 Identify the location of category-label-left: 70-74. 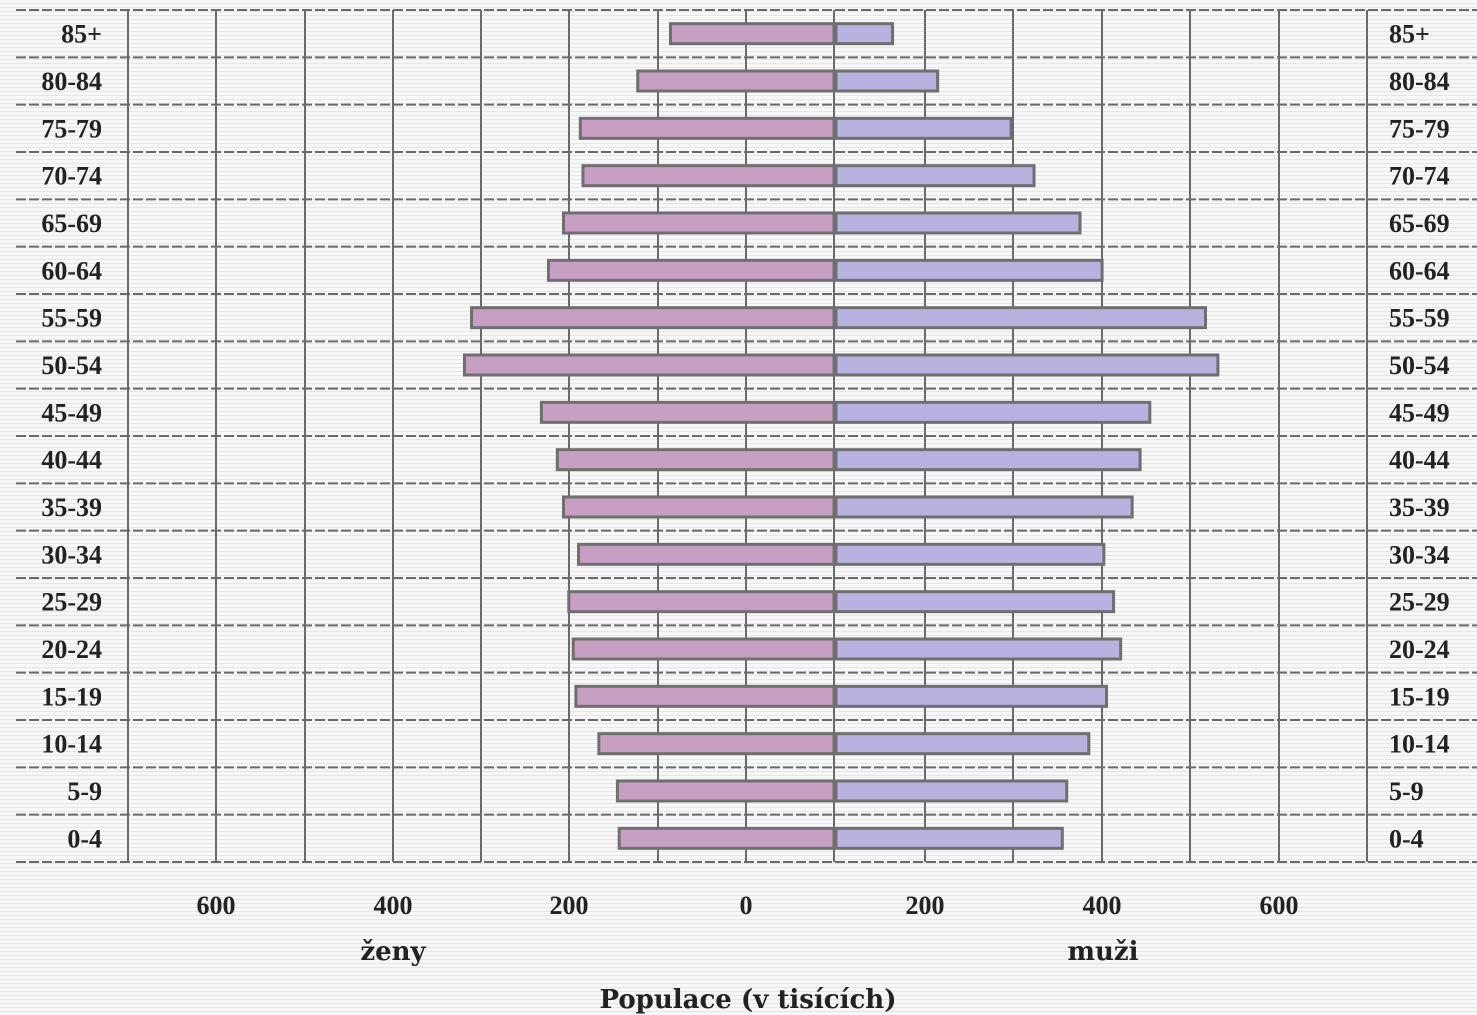
(71, 176).